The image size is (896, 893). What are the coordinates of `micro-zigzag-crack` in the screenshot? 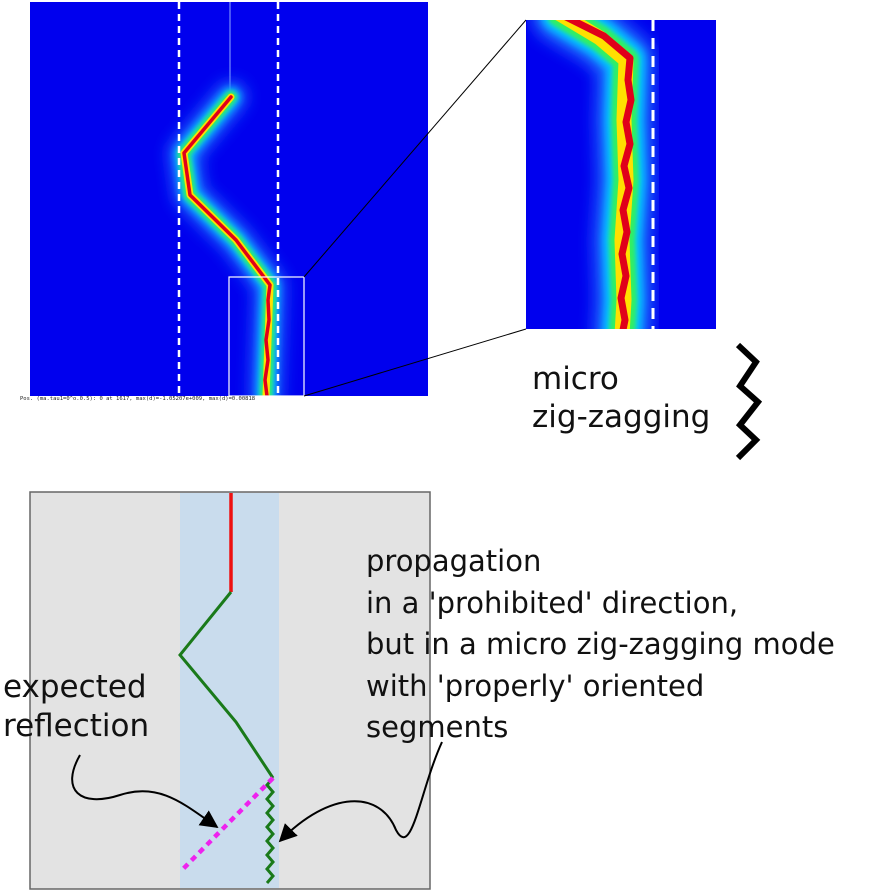 It's located at (270, 830).